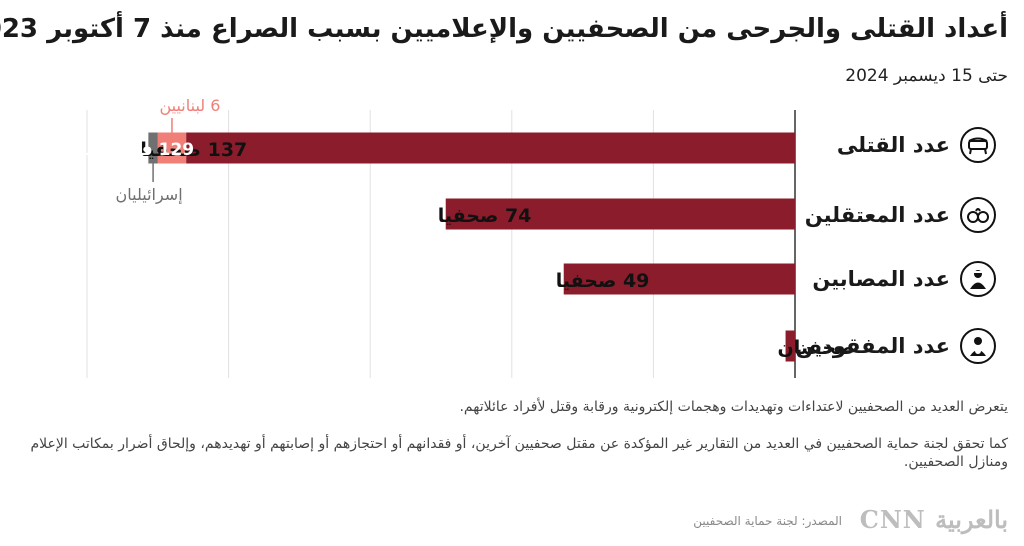 Image resolution: width=1024 pixels, height=546 pixels. I want to click on coffin-icon, so click(978, 145).